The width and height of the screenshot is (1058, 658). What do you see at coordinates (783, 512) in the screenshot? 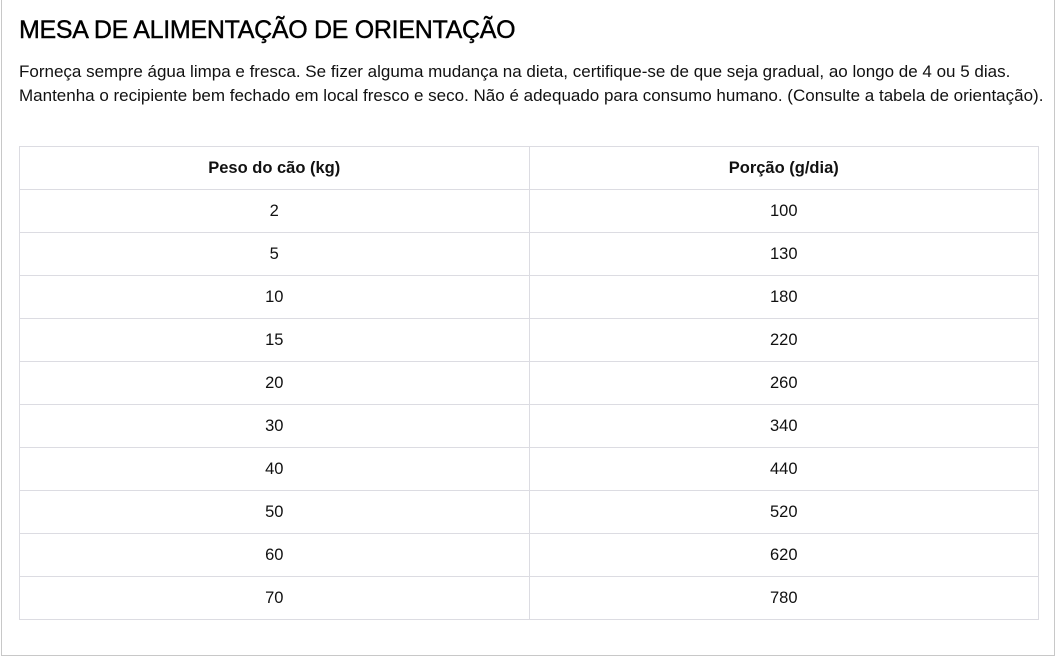
I see `cell-portion: 520` at bounding box center [783, 512].